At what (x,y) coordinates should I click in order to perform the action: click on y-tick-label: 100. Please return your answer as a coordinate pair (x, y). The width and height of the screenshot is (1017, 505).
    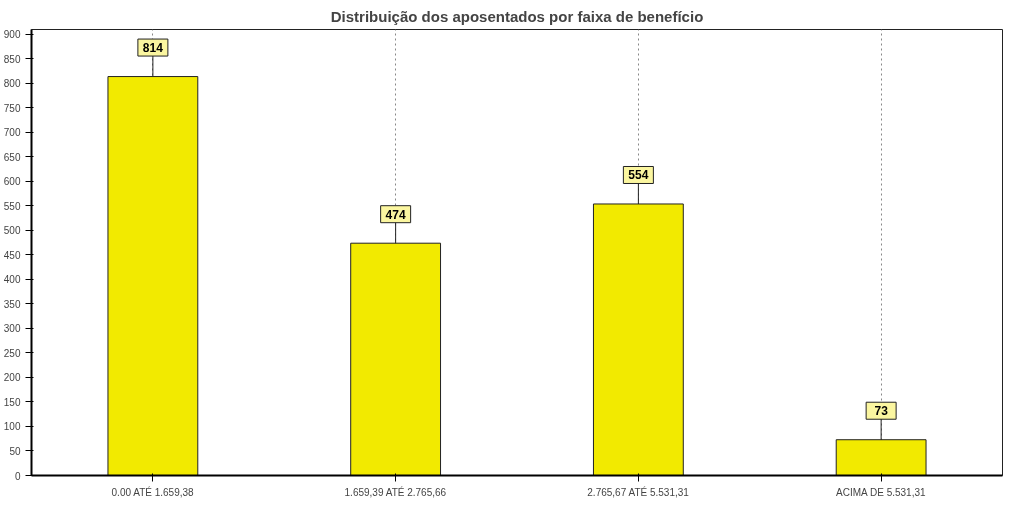
    Looking at the image, I should click on (12, 427).